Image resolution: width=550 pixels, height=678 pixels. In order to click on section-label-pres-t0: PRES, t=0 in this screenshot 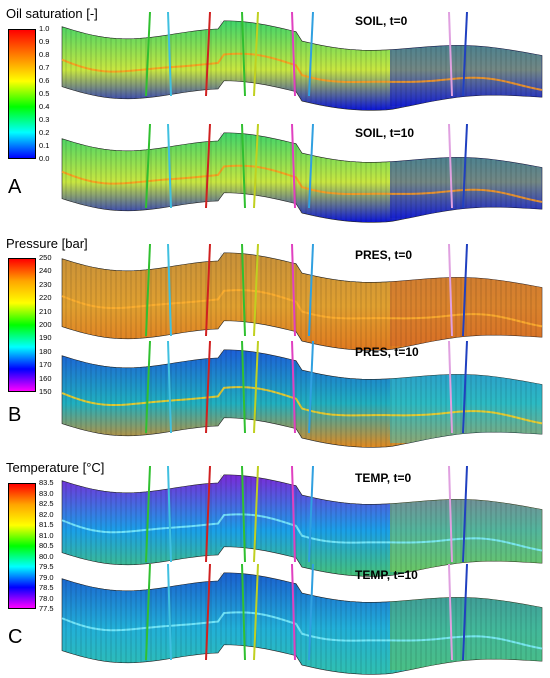, I will do `click(384, 255)`.